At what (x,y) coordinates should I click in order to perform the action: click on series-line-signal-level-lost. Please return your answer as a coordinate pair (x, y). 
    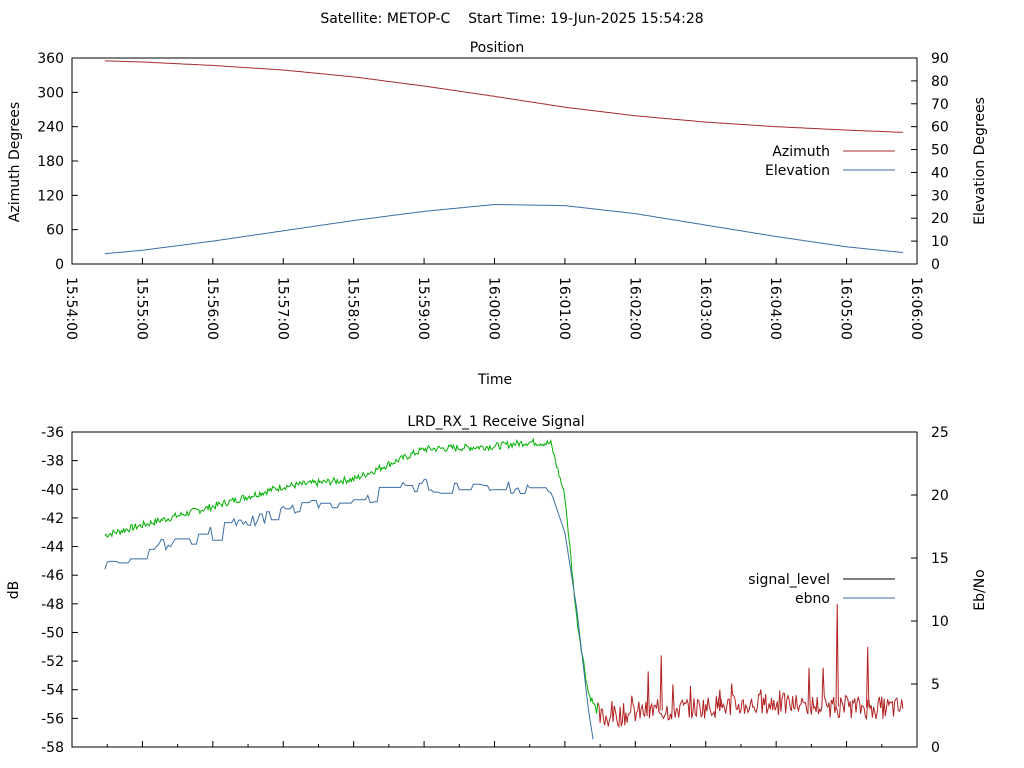
    Looking at the image, I should click on (750, 697).